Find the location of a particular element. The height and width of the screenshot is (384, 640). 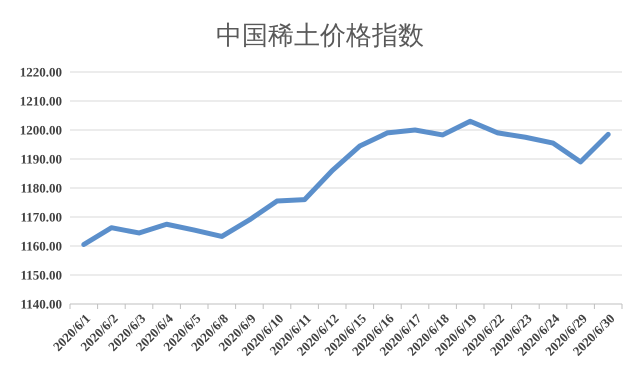

y-tick-label: 1160.00 is located at coordinates (41, 246).